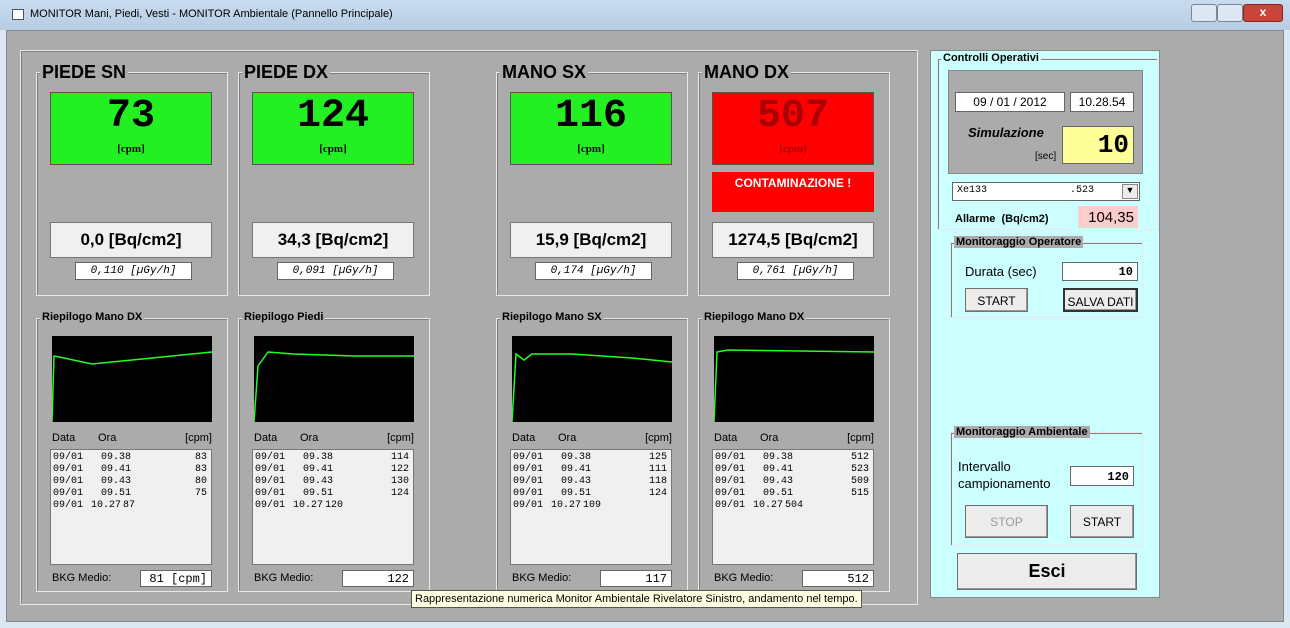 The height and width of the screenshot is (628, 1290). Describe the element at coordinates (838, 578) in the screenshot. I see `bkg-value: 512` at that location.